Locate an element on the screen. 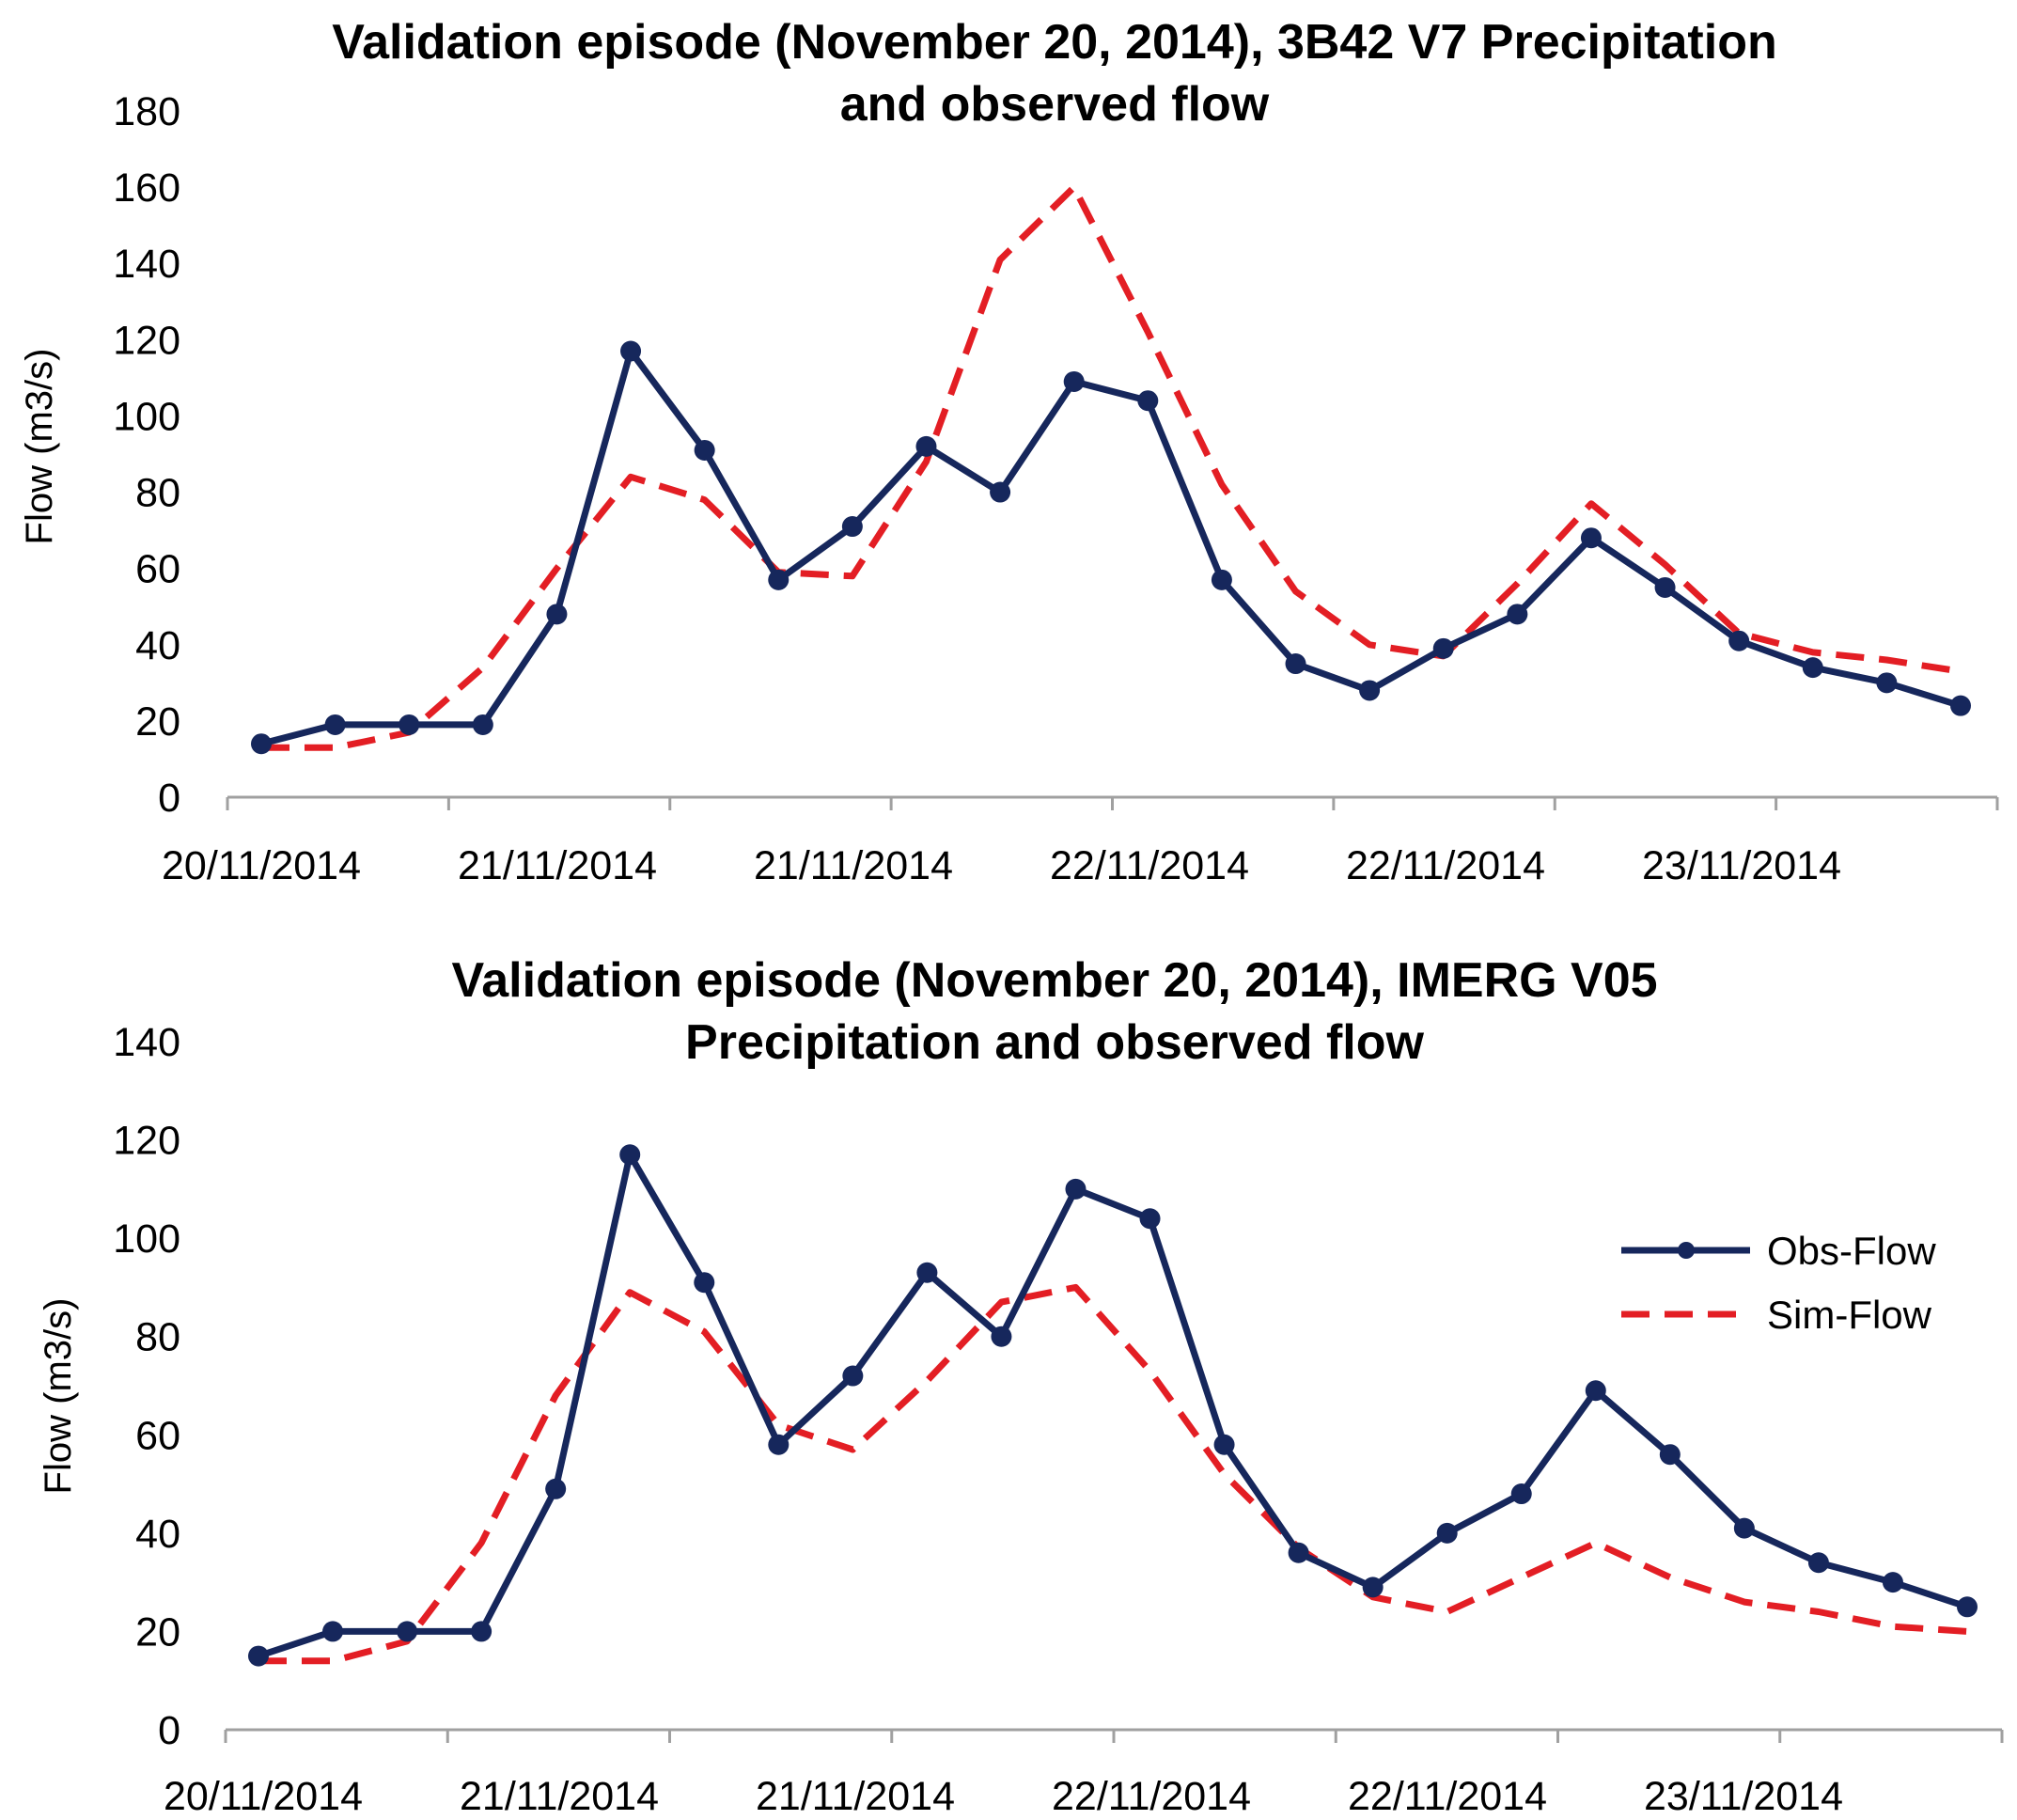  chart-title-line2: Precipitation and observed flow is located at coordinates (1054, 1042).